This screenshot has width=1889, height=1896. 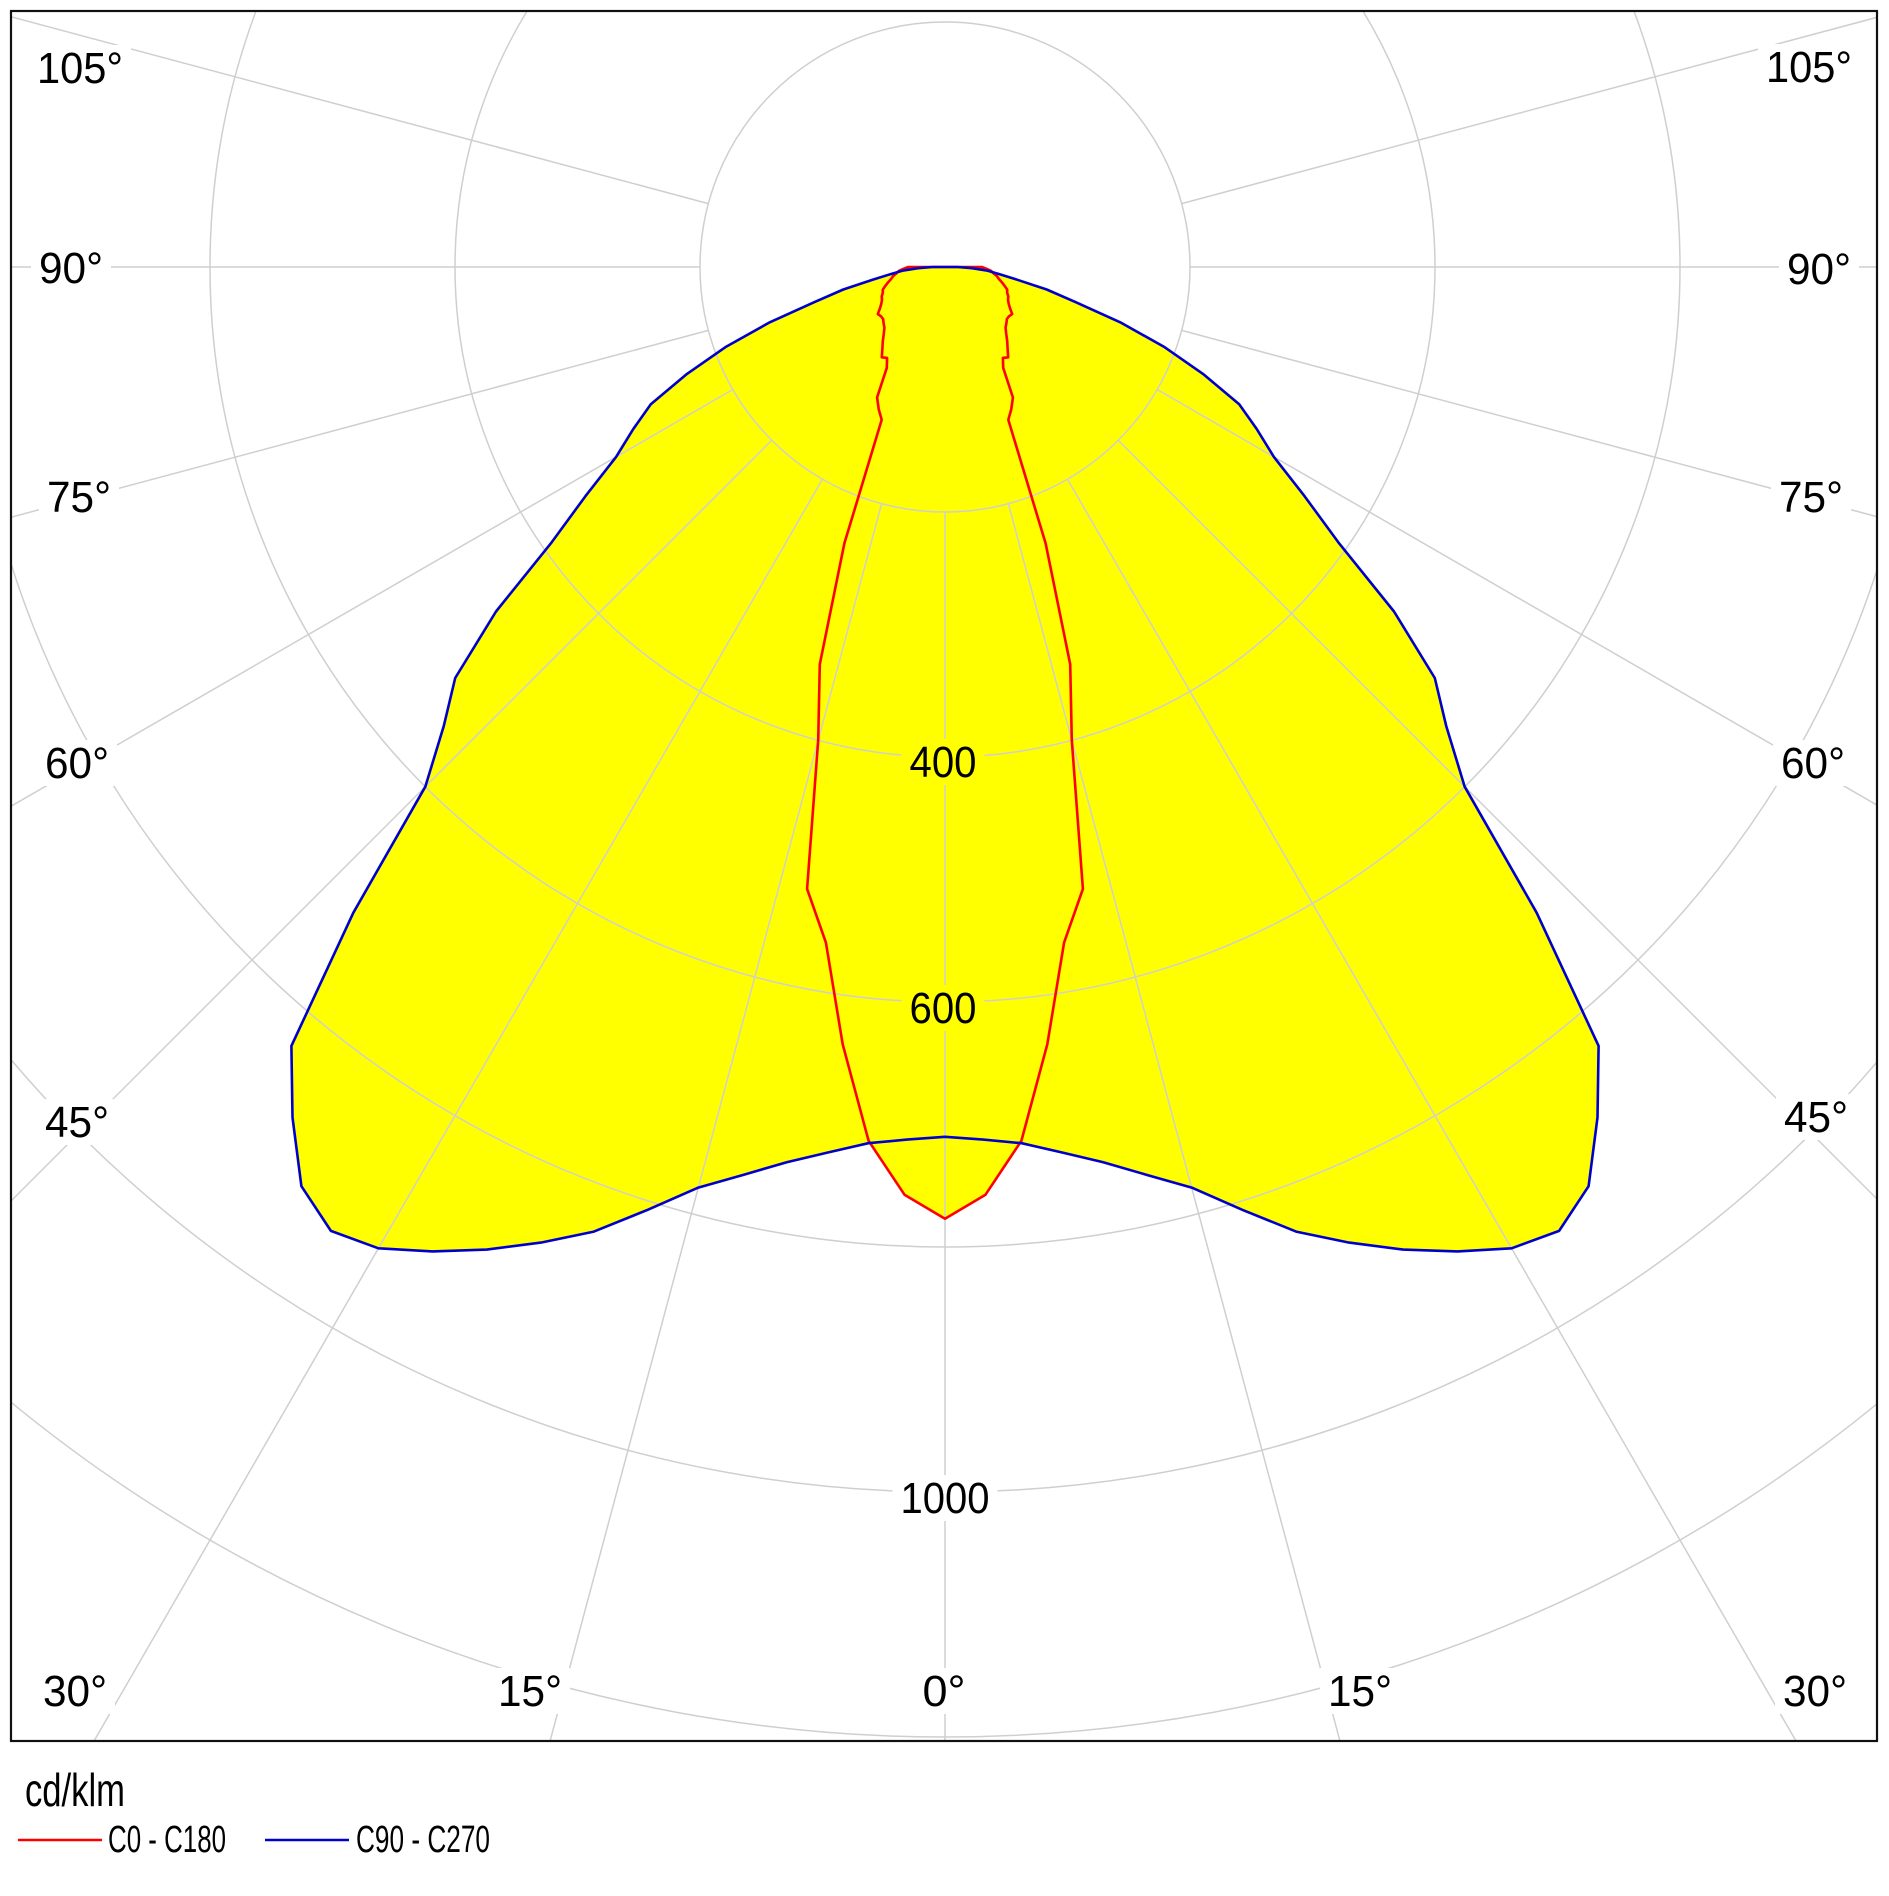 I want to click on angle-label-3-bg, so click(x=77, y=763).